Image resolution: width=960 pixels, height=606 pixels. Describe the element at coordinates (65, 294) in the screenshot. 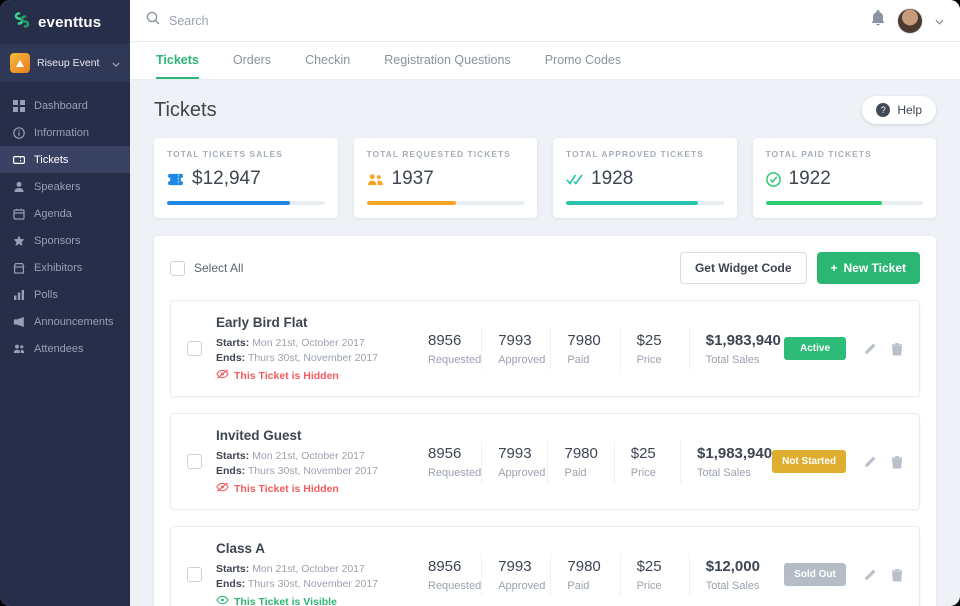

I see `sidebar-item-polls: Polls` at that location.